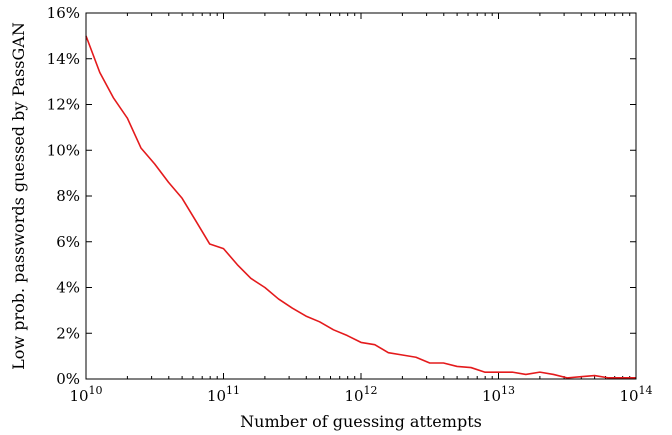 This screenshot has height=435, width=672. What do you see at coordinates (68, 288) in the screenshot?
I see `y-tick-label: 4%` at bounding box center [68, 288].